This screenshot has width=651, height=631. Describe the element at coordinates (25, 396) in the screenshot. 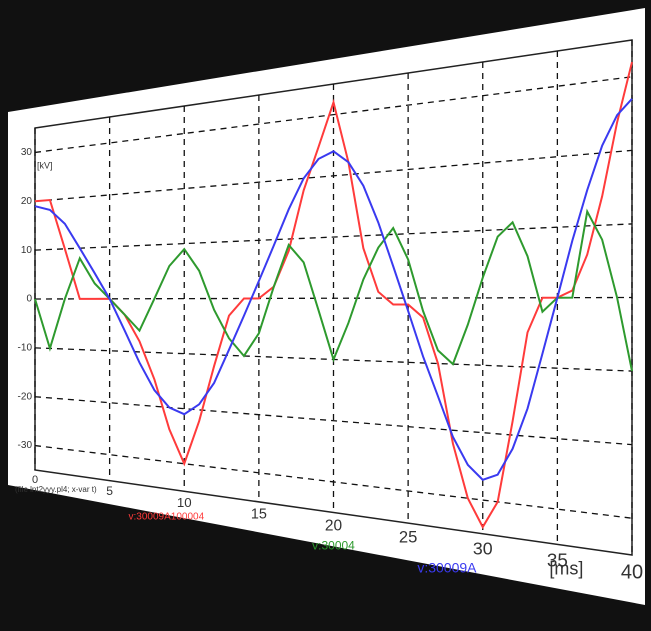

I see `y-tick-label: -20` at that location.